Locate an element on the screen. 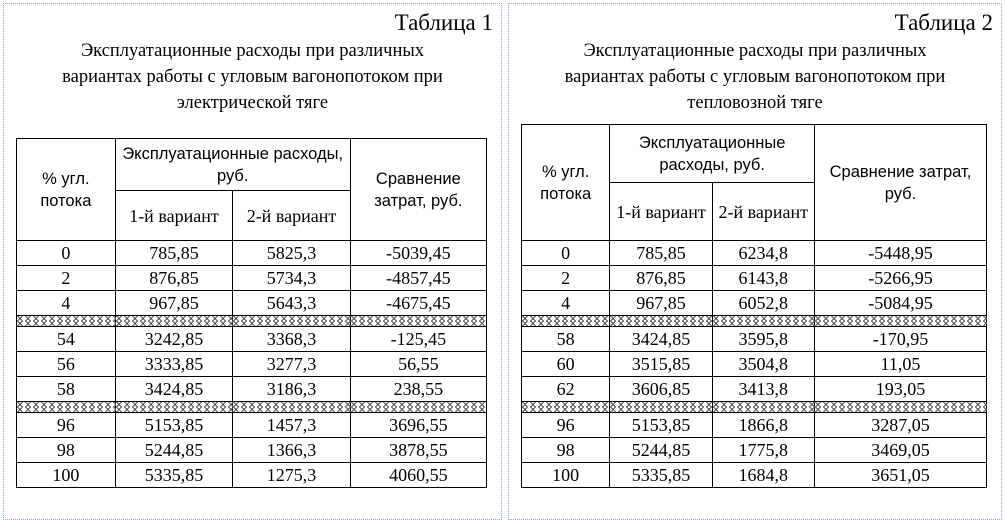  cell-comparison: -170,95 is located at coordinates (900, 339).